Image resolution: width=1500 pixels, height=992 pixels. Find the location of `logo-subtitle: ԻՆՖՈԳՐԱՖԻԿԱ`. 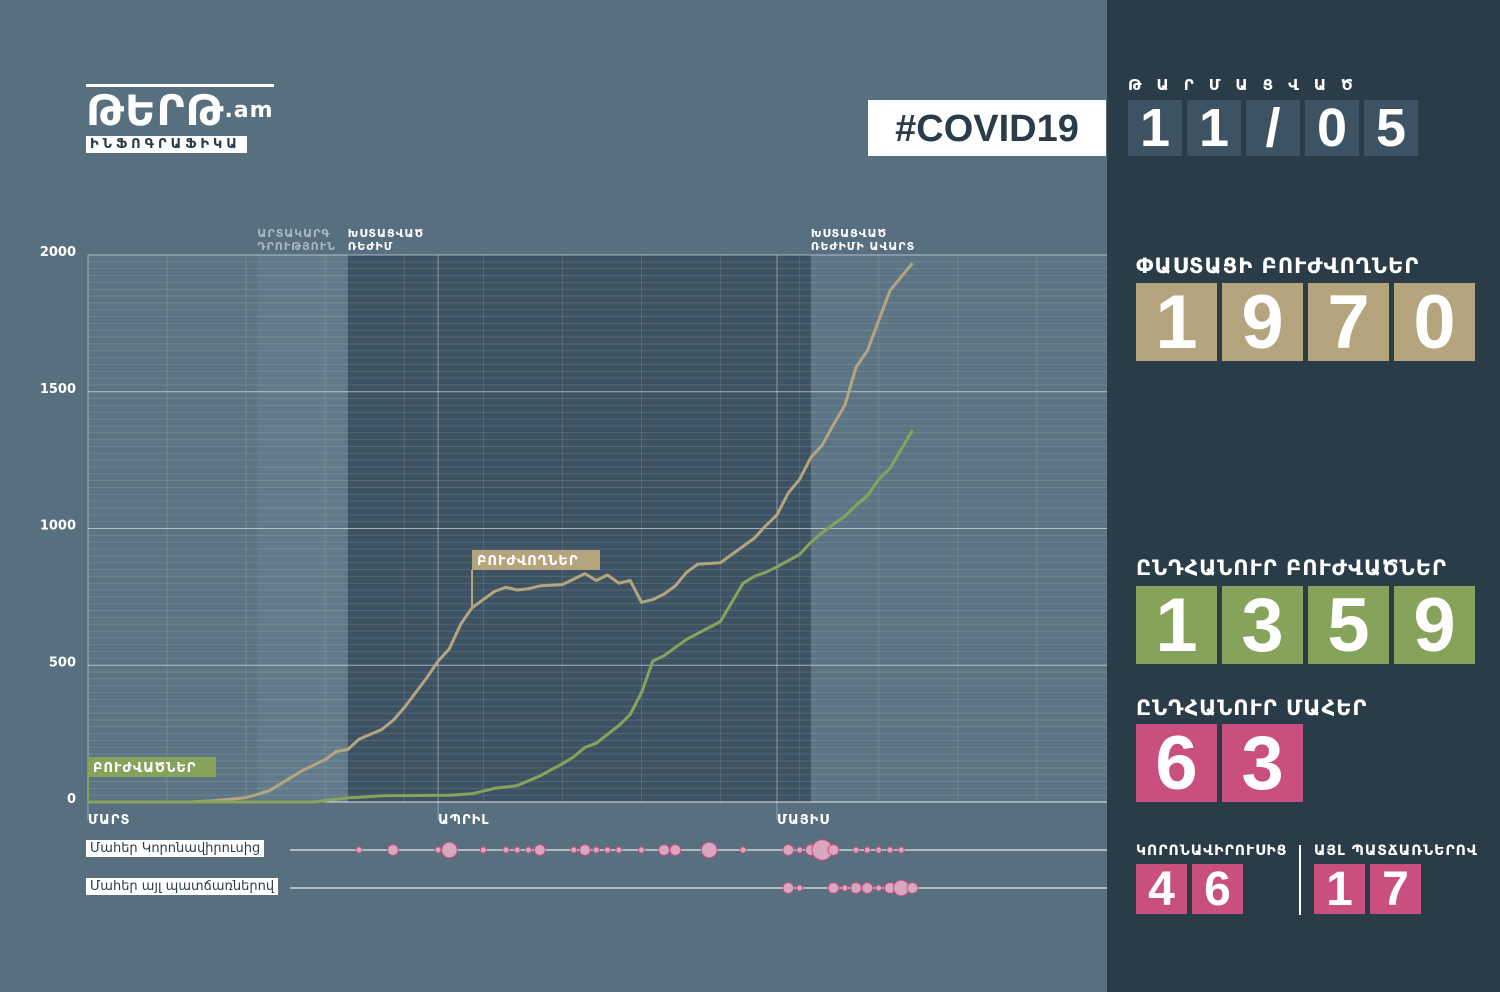

logo-subtitle: ԻՆՖՈԳՐԱՖԻԿԱ is located at coordinates (166, 144).